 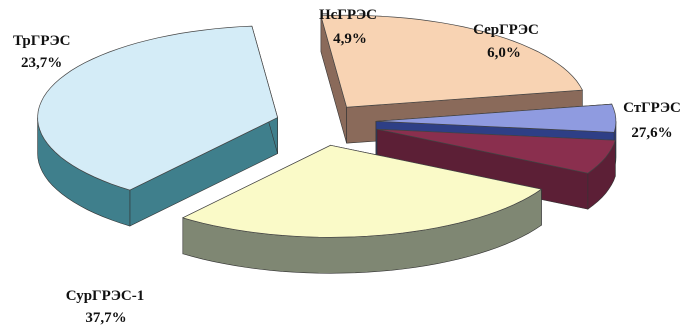 I want to click on slice-top-sergres, so click(x=496, y=151).